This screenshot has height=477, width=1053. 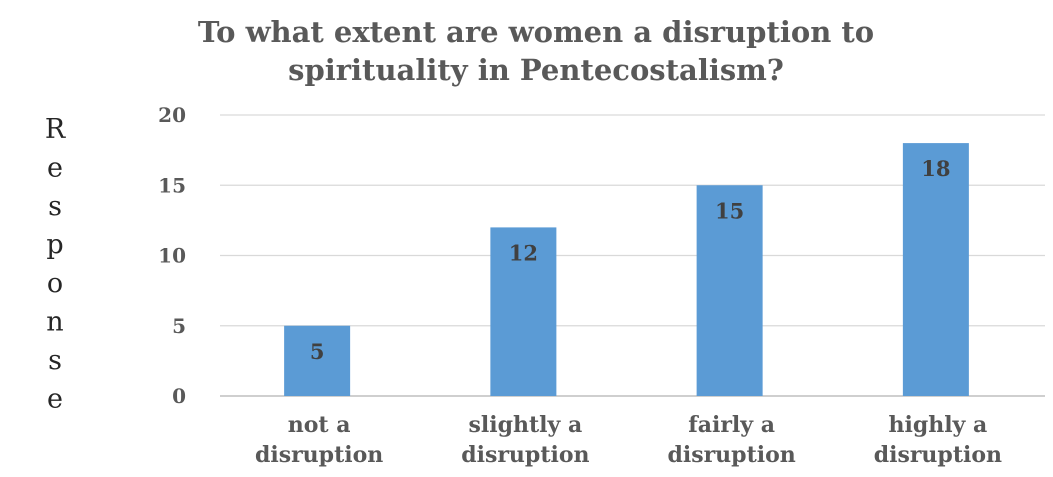 What do you see at coordinates (54, 322) in the screenshot?
I see `y-axis-label-letter: n` at bounding box center [54, 322].